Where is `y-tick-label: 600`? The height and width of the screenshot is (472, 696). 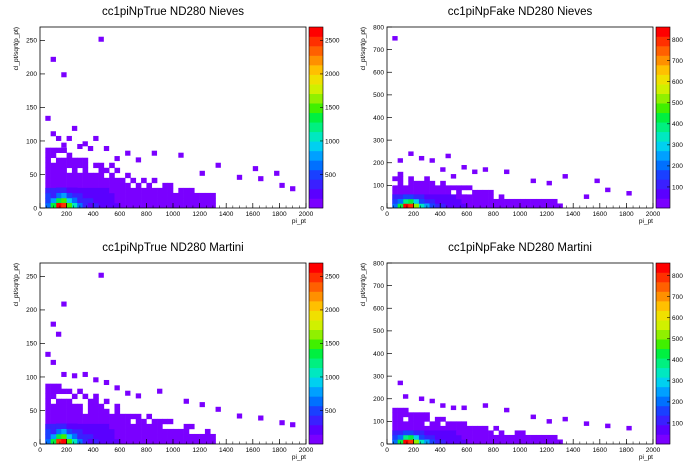 y-tick-label: 600 is located at coordinates (378, 309).